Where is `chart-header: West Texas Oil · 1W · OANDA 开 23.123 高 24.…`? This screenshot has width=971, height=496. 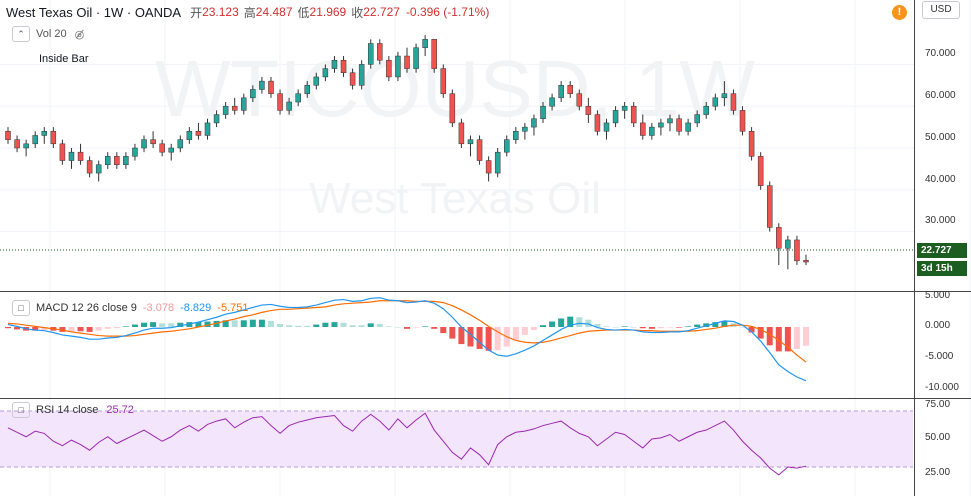
chart-header: West Texas Oil · 1W · OANDA 开 23.123 高 24.… is located at coordinates (248, 12).